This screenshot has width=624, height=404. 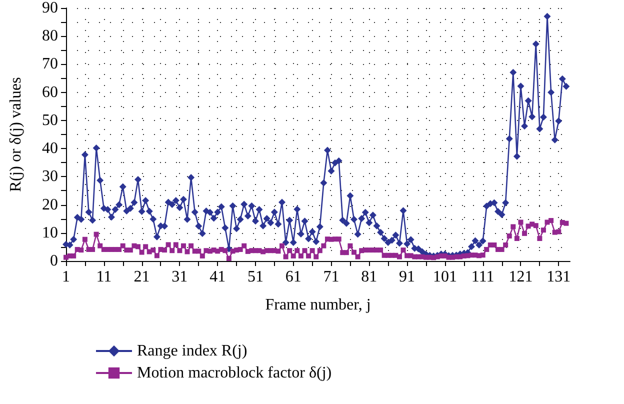 What do you see at coordinates (50, 149) in the screenshot?
I see `y-tick-label: 40` at bounding box center [50, 149].